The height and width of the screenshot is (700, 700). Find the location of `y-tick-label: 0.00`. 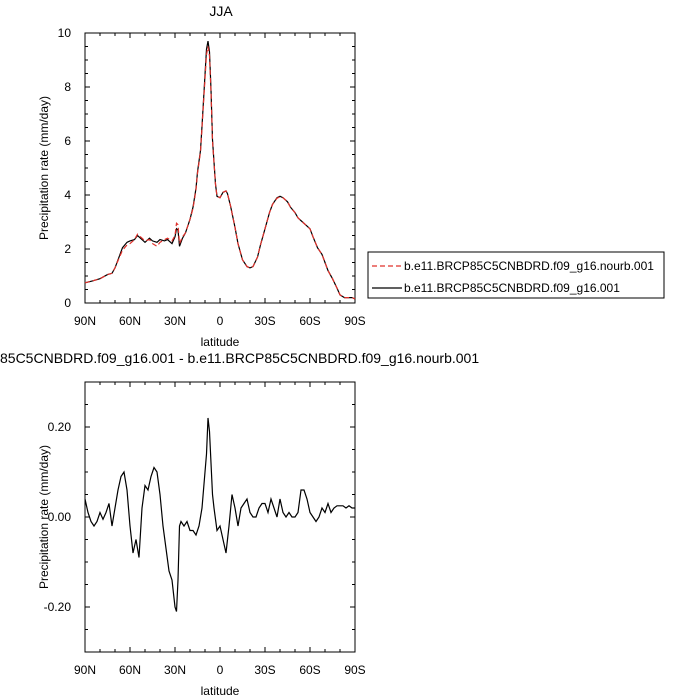

y-tick-label: 0.00 is located at coordinates (60, 517).